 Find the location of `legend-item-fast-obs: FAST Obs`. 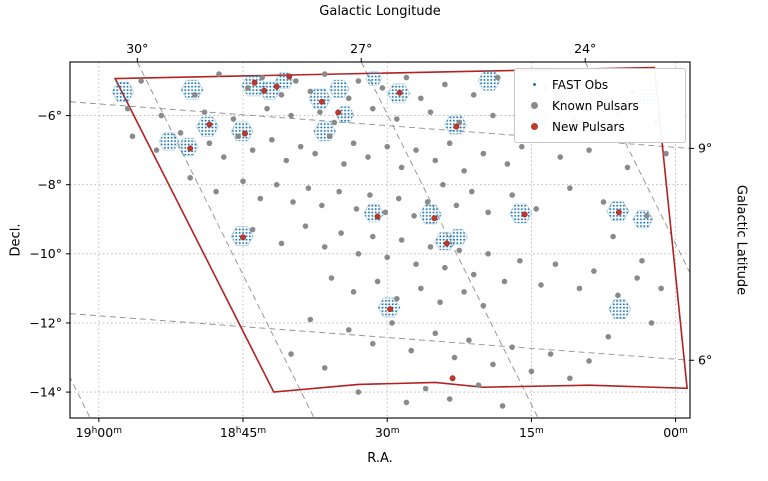

legend-item-fast-obs: FAST Obs is located at coordinates (600, 84).